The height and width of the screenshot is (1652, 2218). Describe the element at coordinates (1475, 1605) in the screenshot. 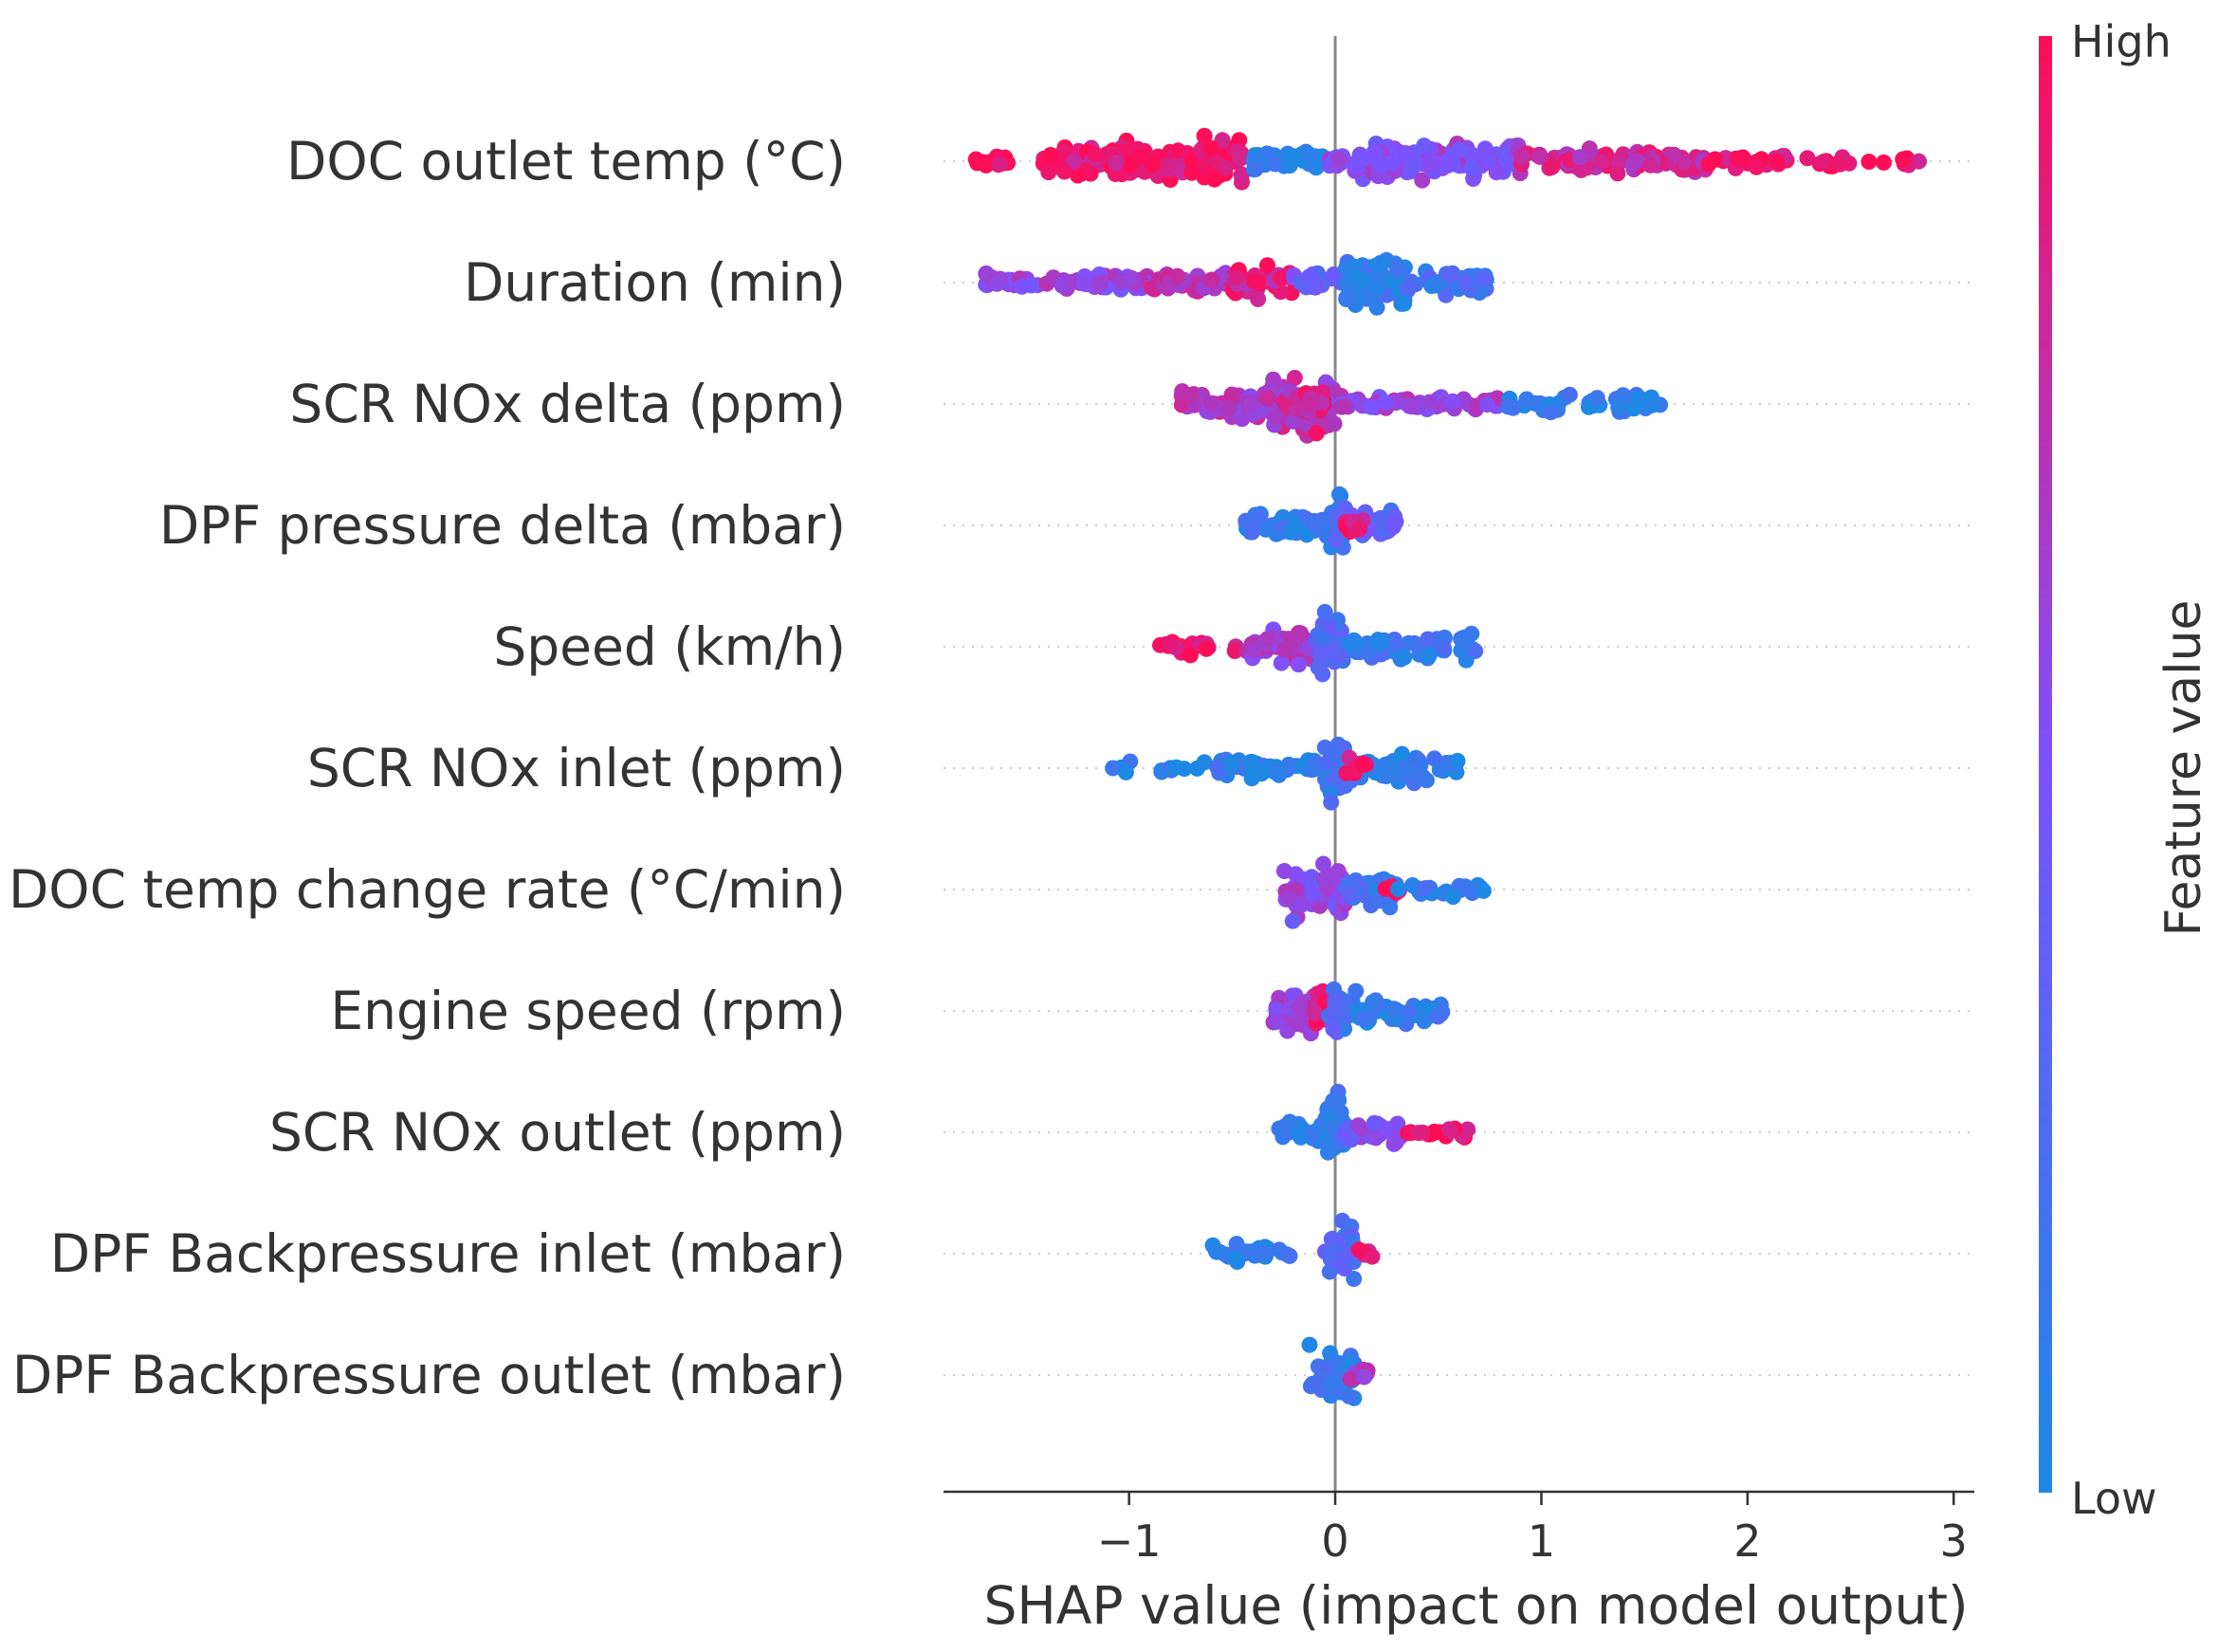

I see `x-axis-title: SHAP value (impact on model output)` at that location.